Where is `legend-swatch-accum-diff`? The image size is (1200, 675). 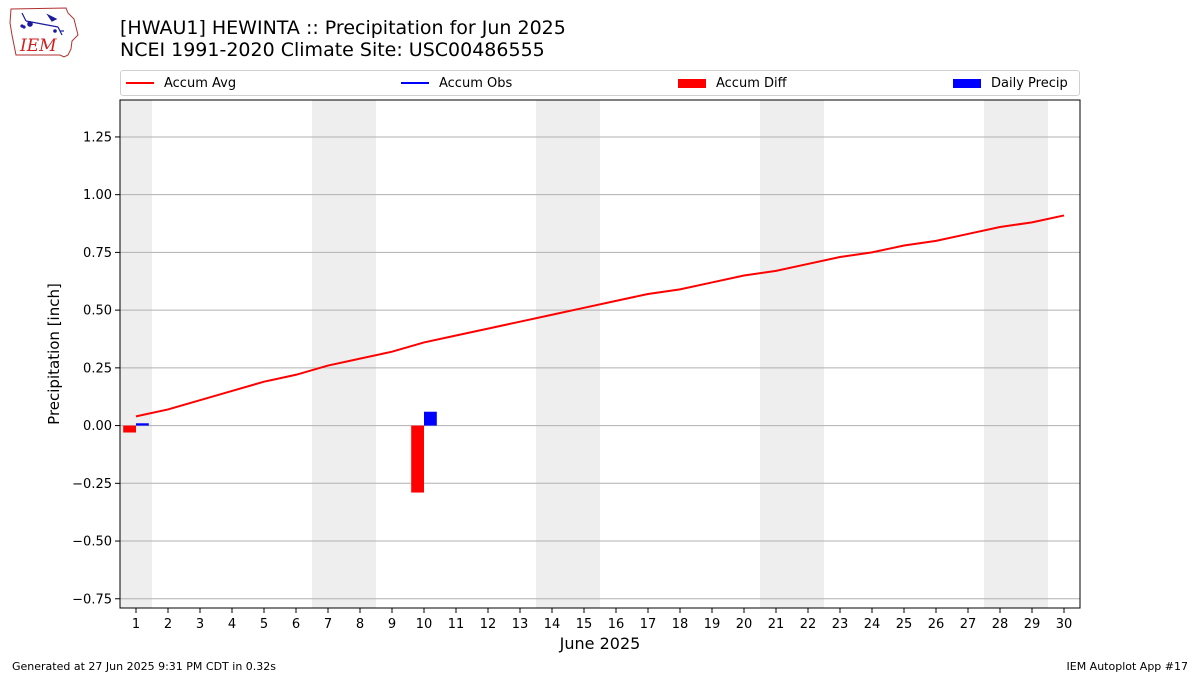 legend-swatch-accum-diff is located at coordinates (692, 83).